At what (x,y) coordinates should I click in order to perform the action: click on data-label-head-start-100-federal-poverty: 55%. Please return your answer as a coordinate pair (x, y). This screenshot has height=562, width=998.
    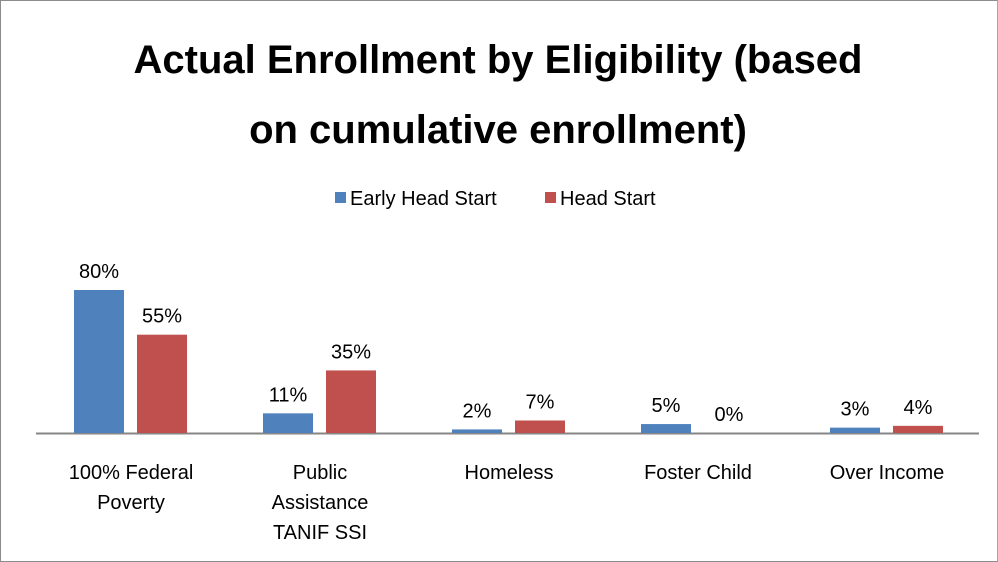
    Looking at the image, I should click on (162, 317).